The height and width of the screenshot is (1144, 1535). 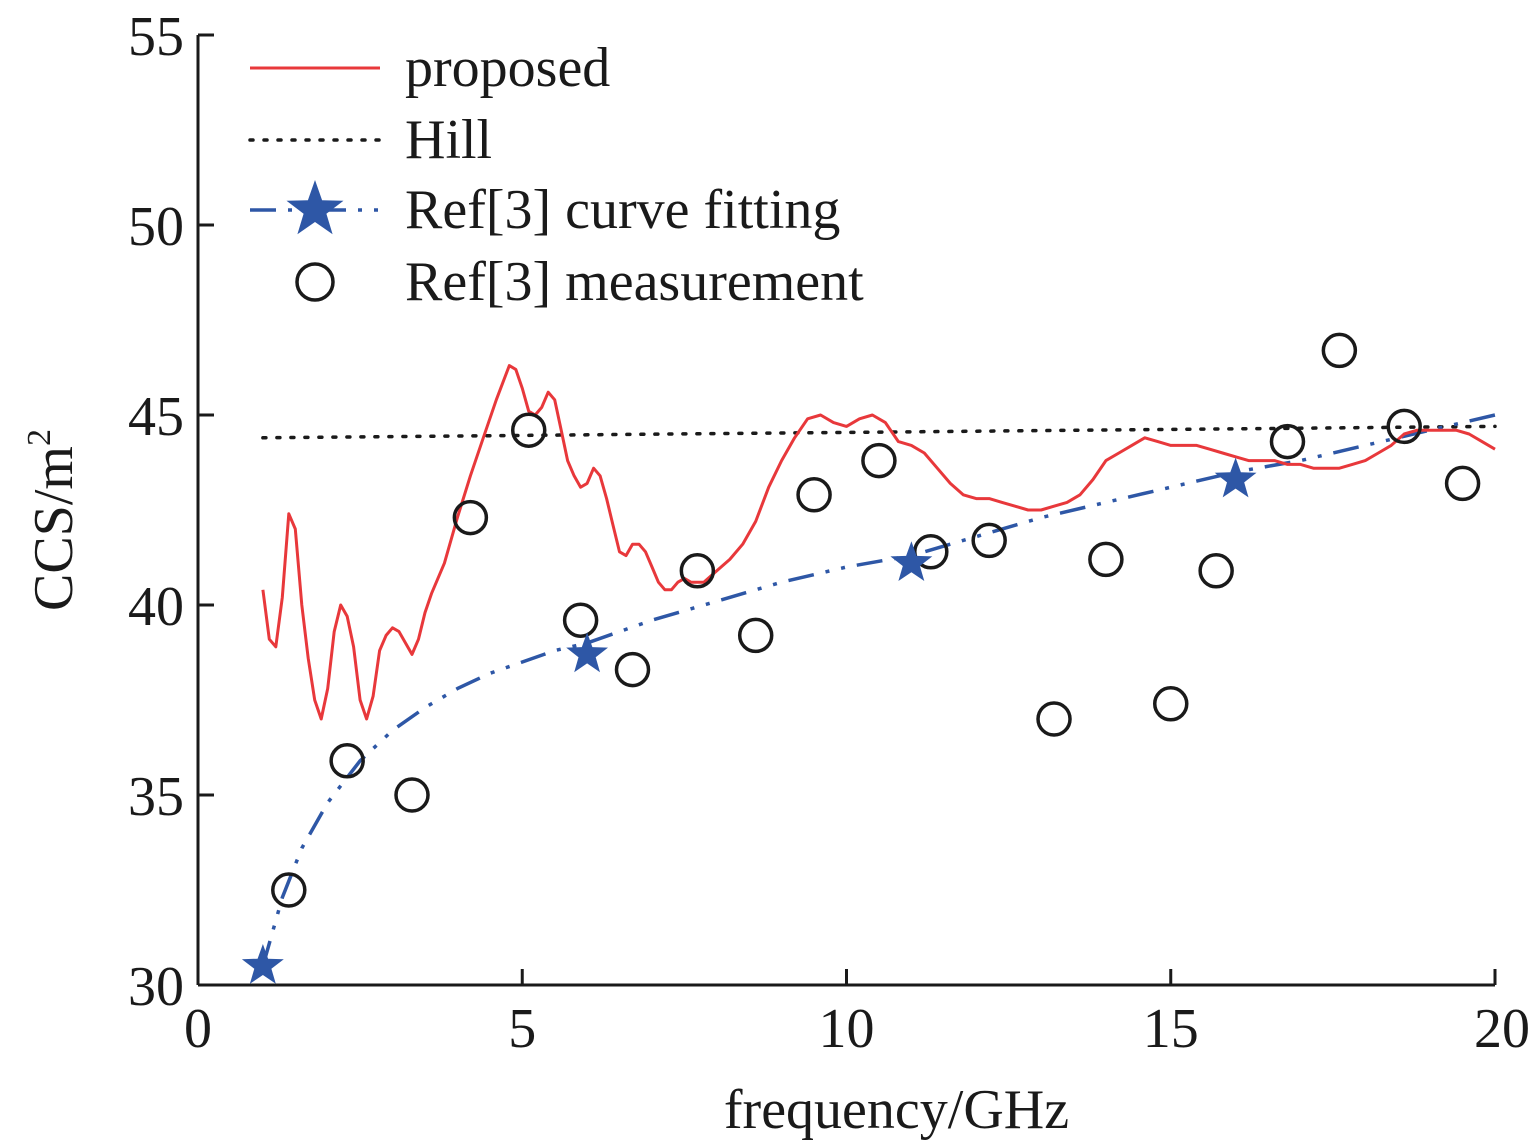 What do you see at coordinates (522, 1029) in the screenshot?
I see `x-tick-label-1: 5` at bounding box center [522, 1029].